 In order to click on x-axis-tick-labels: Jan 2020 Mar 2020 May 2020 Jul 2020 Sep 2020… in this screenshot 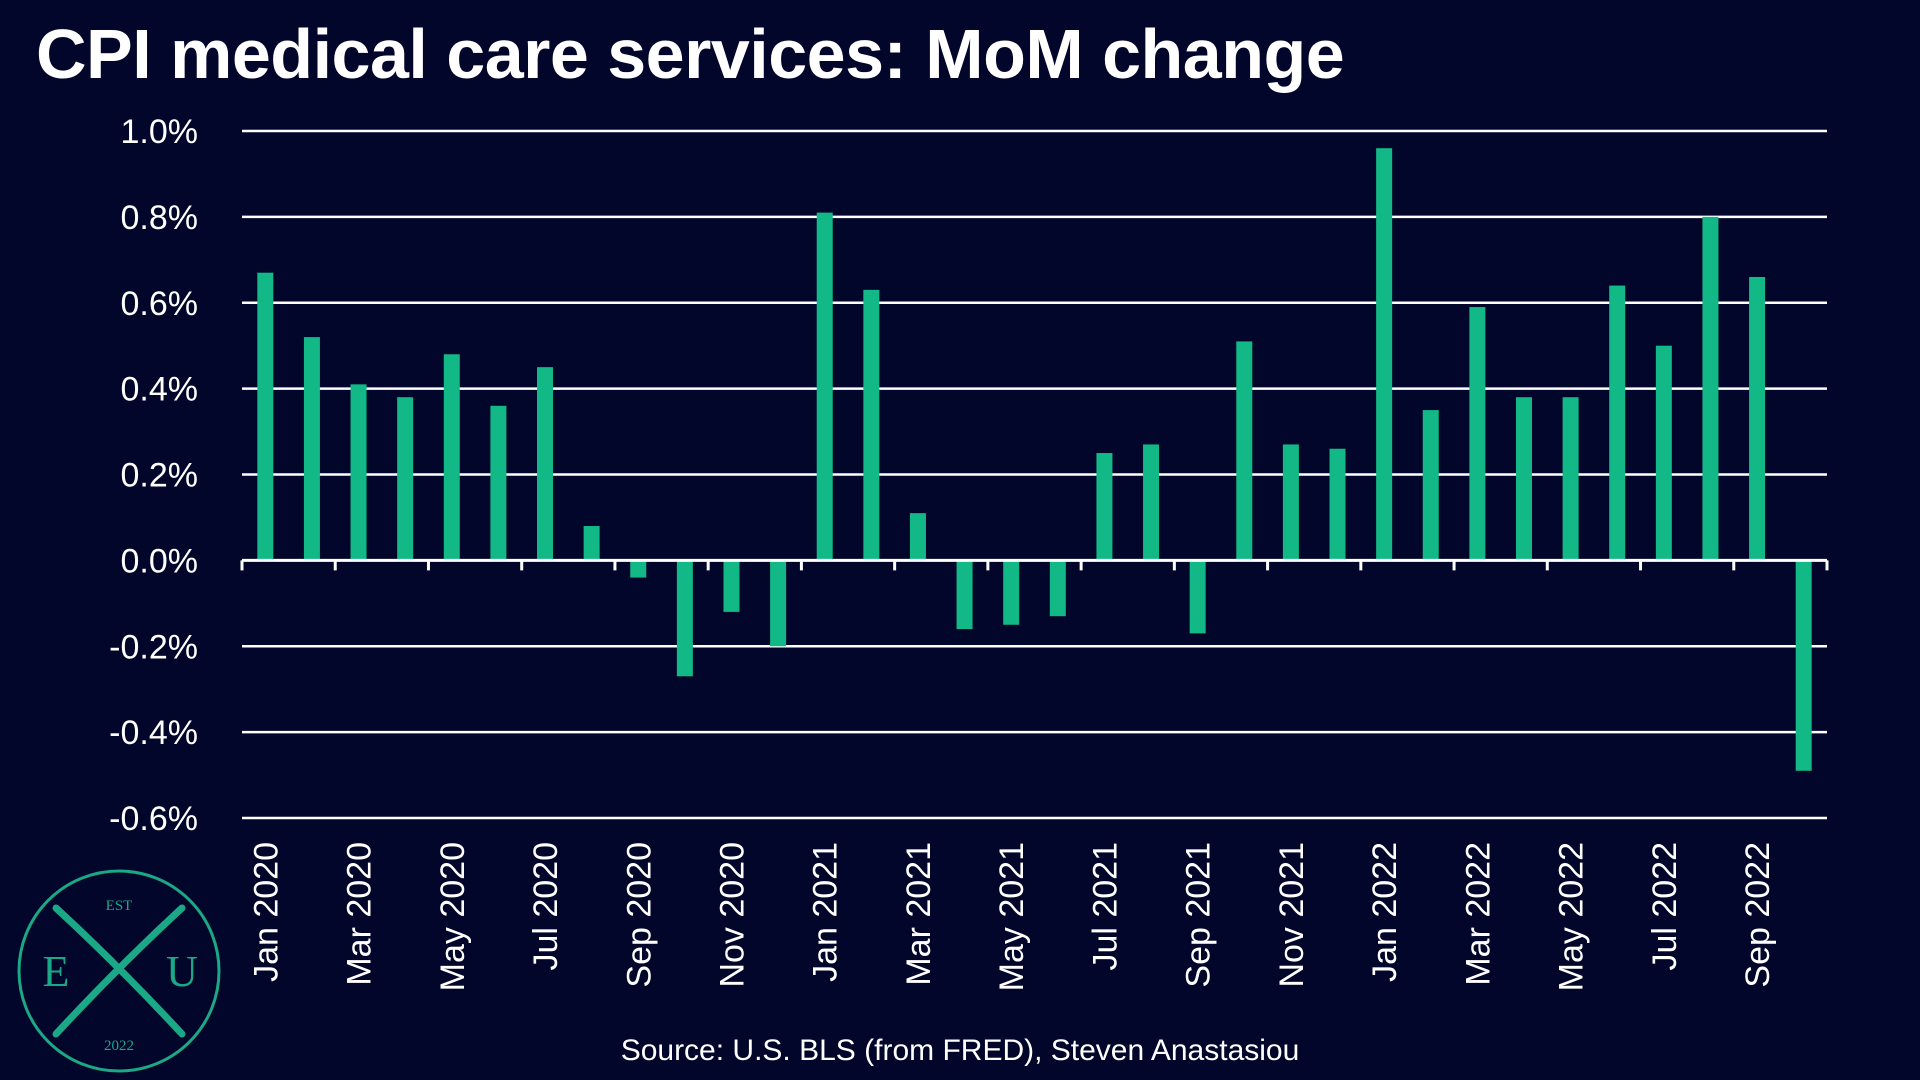, I will do `click(1012, 916)`.